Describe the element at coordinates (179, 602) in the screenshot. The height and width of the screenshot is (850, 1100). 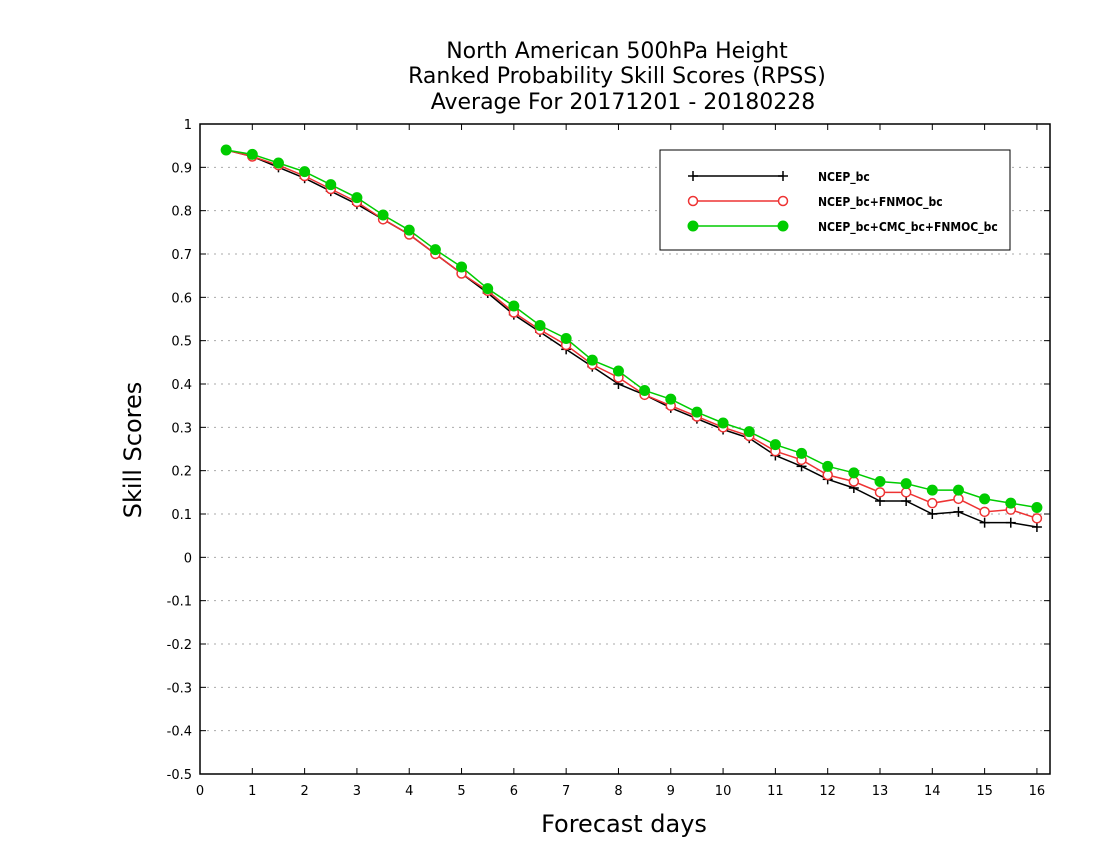
I see `y-tick-label: -0.1` at that location.